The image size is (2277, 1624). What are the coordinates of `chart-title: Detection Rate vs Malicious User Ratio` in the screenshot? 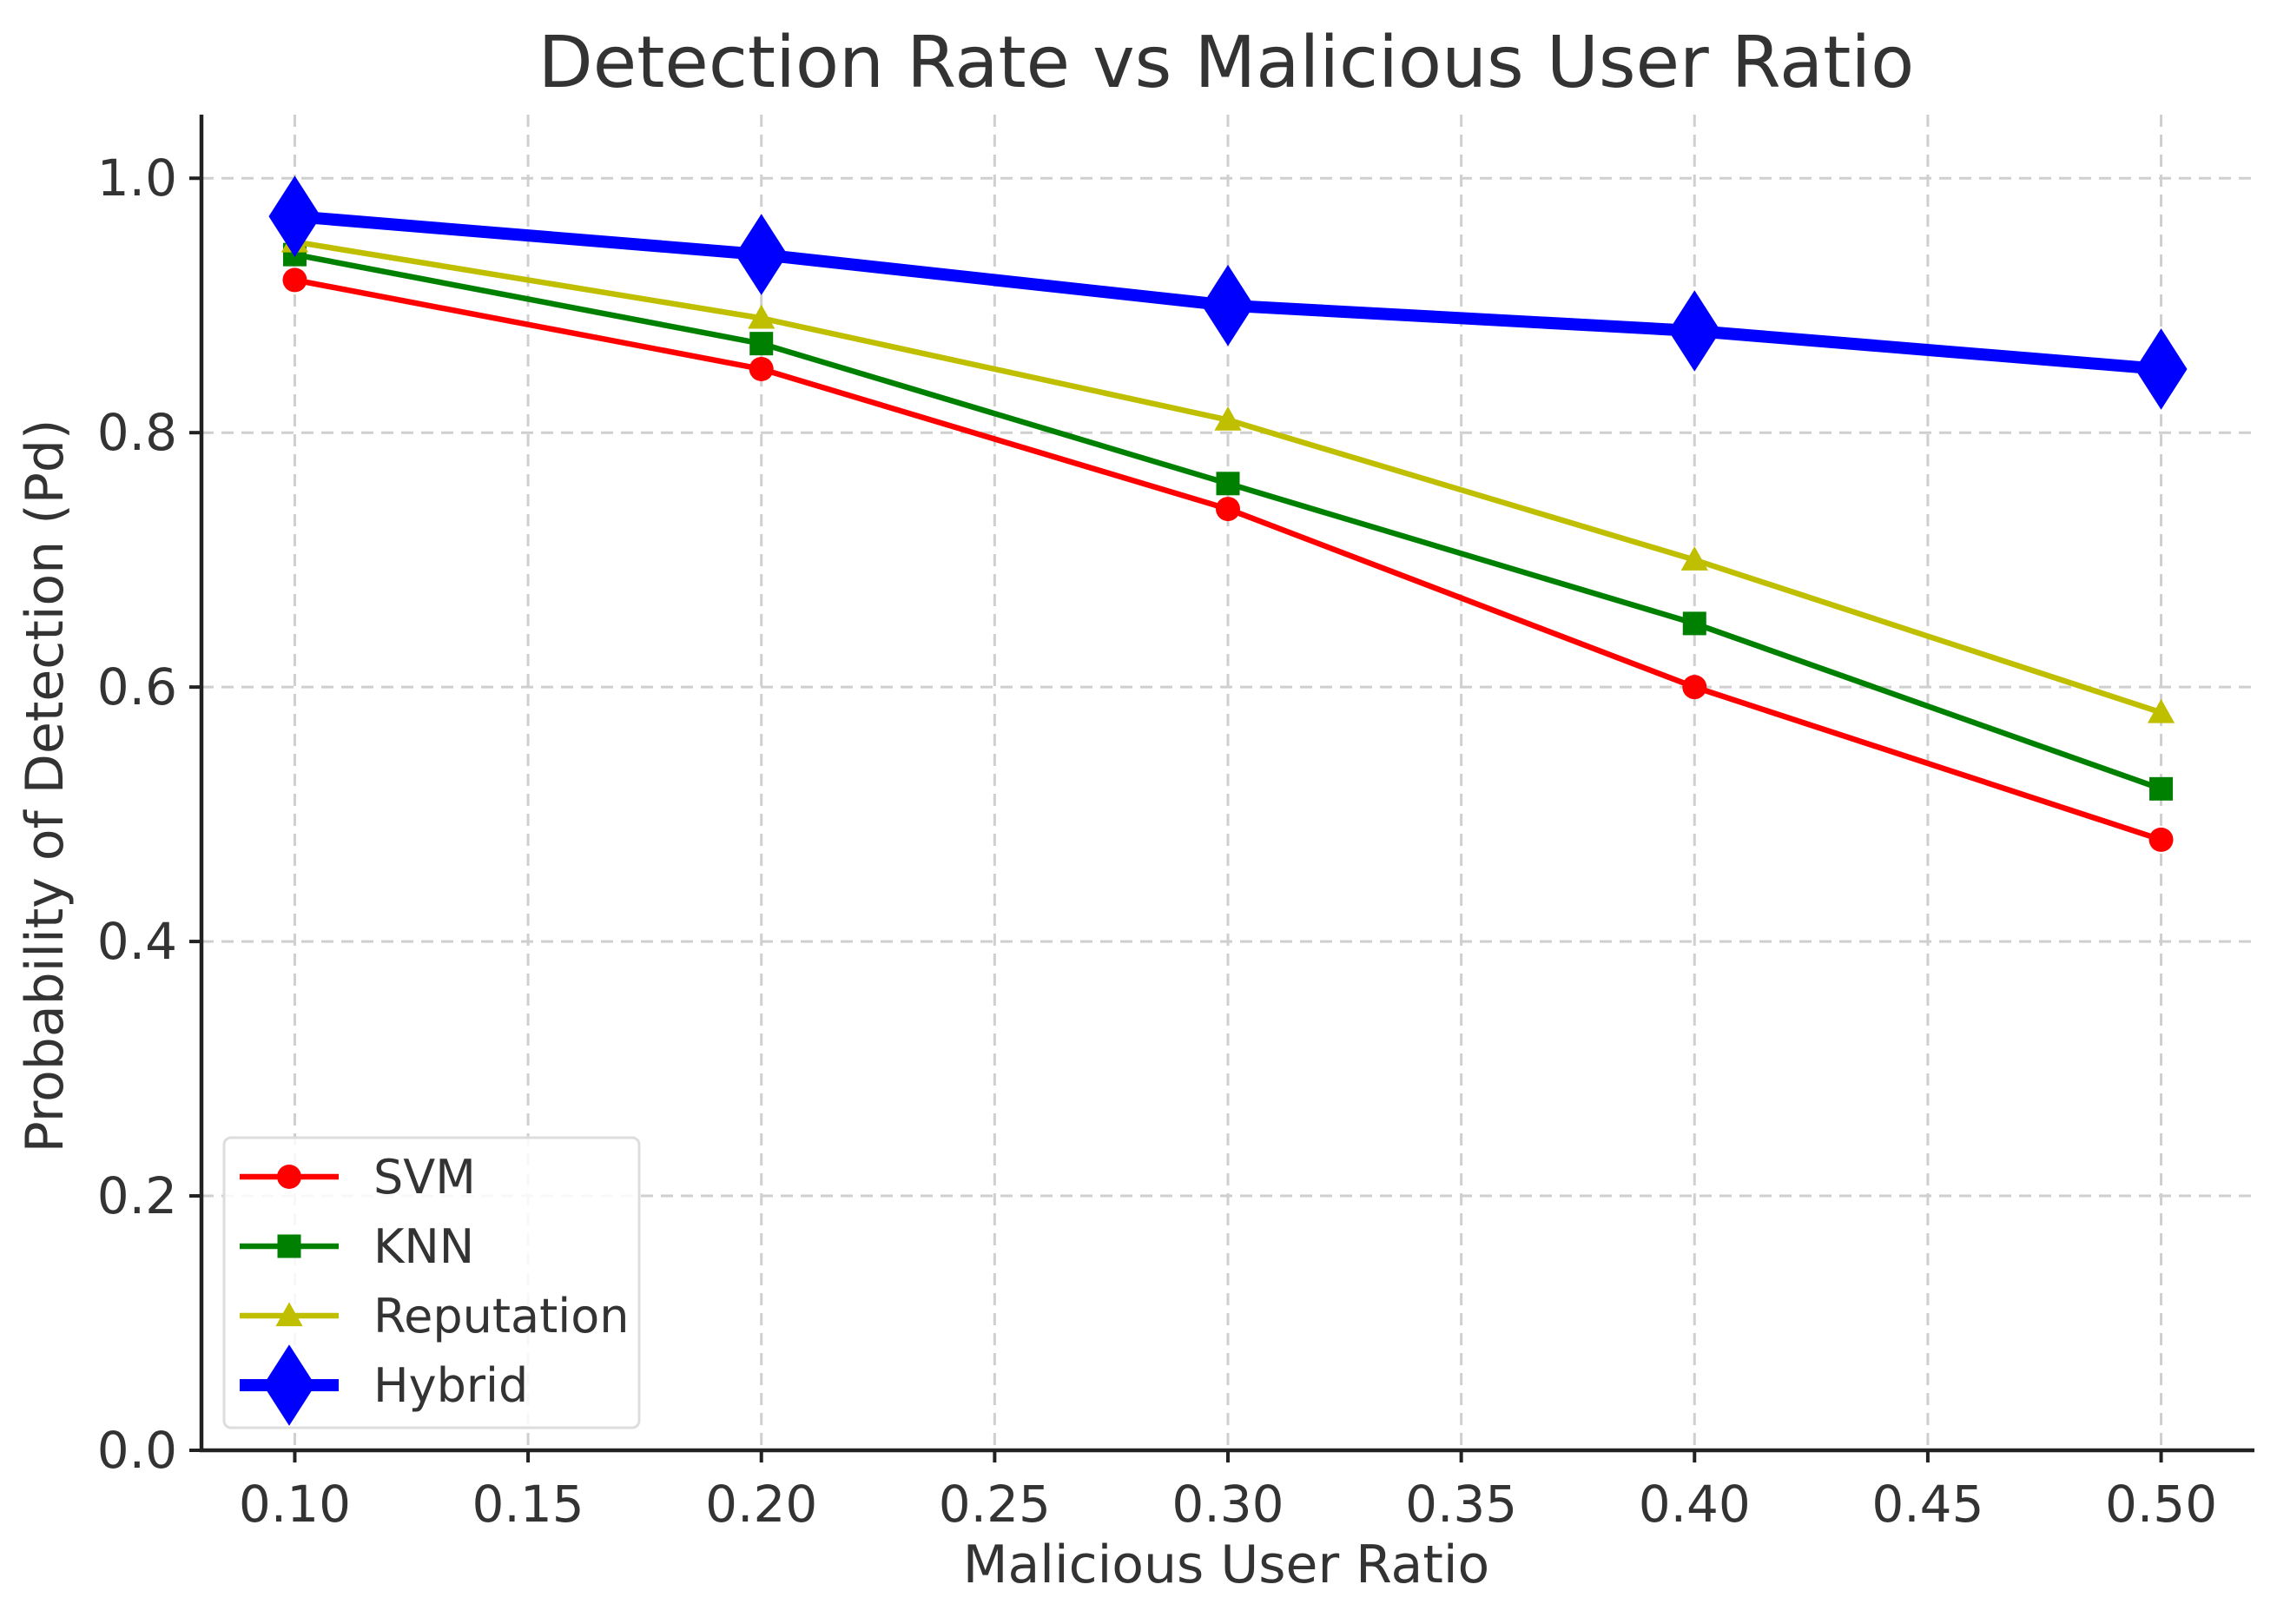 It's located at (1227, 63).